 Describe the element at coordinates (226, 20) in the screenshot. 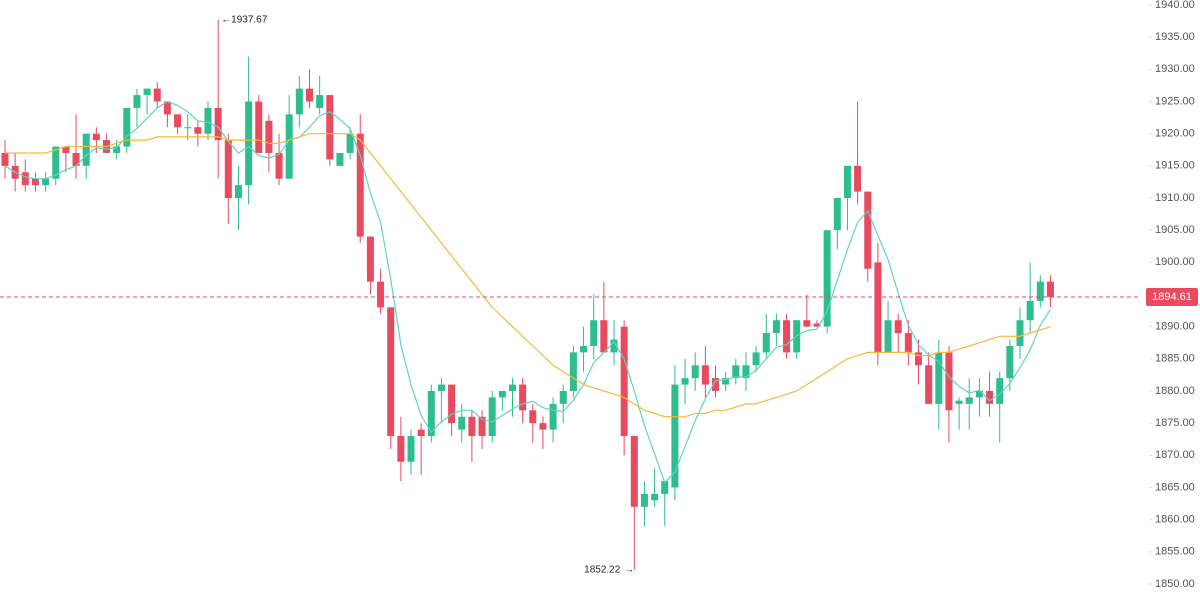

I see `arrow: ←` at that location.